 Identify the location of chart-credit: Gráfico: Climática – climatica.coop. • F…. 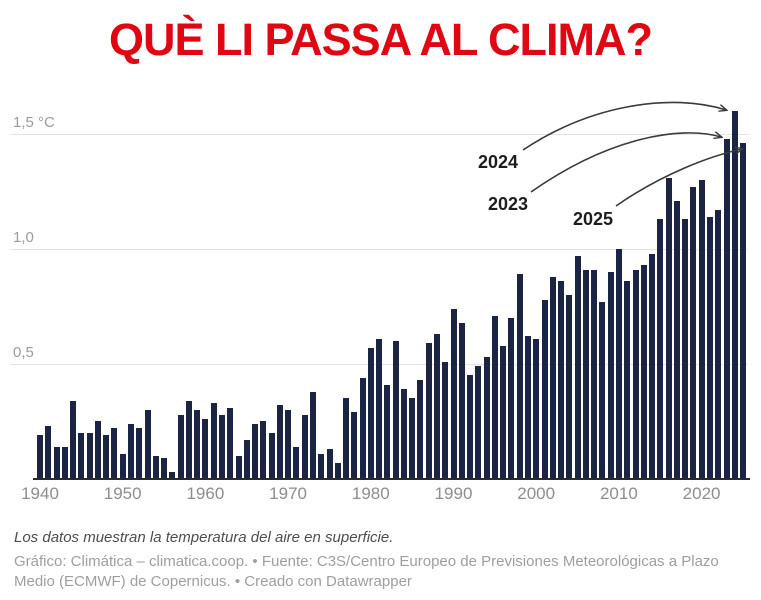
(366, 571).